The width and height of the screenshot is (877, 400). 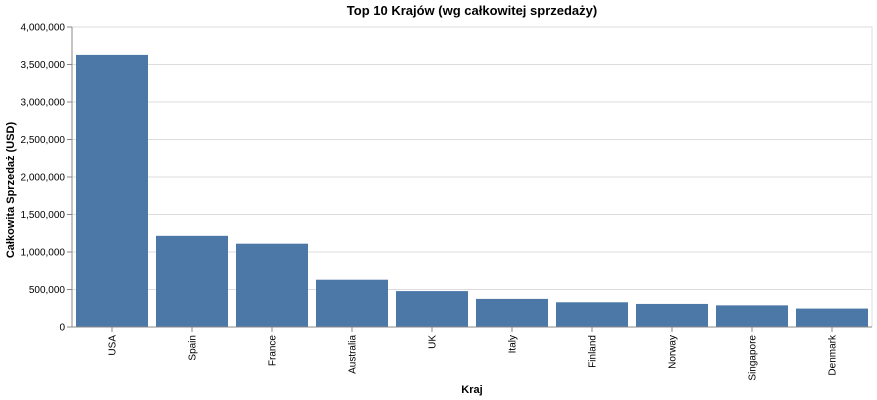 What do you see at coordinates (832, 317) in the screenshot?
I see `bar-denmark` at bounding box center [832, 317].